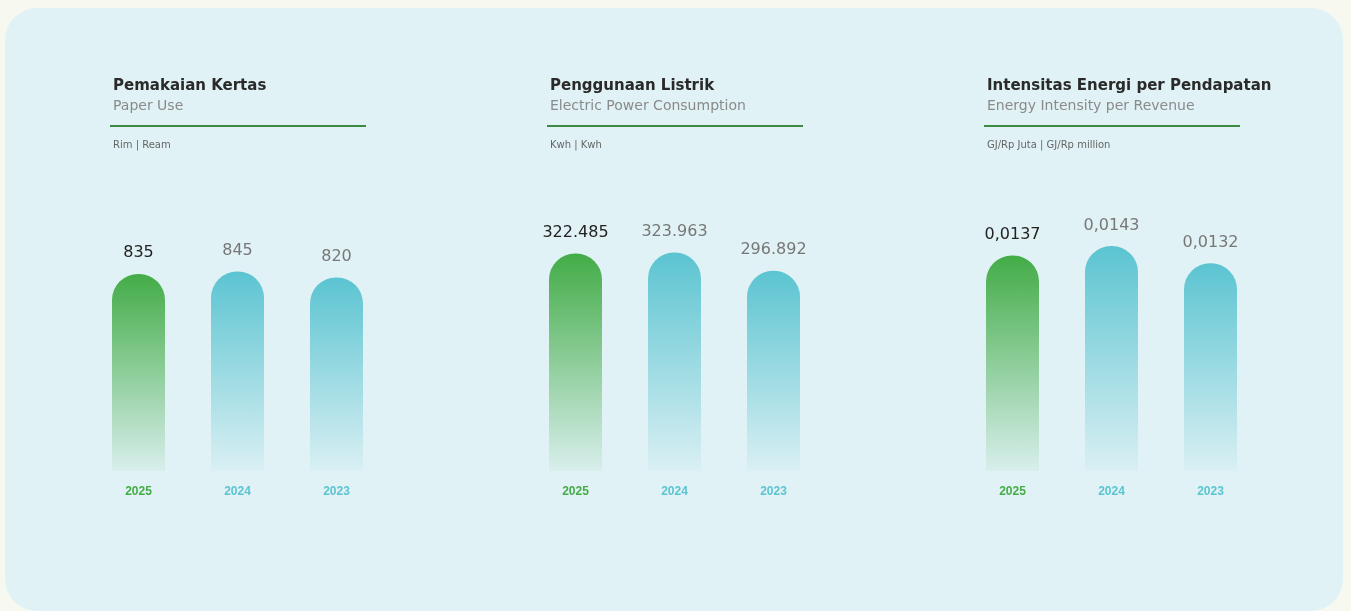 This screenshot has height=611, width=1351. What do you see at coordinates (575, 232) in the screenshot?
I see `data-label: 322.485` at bounding box center [575, 232].